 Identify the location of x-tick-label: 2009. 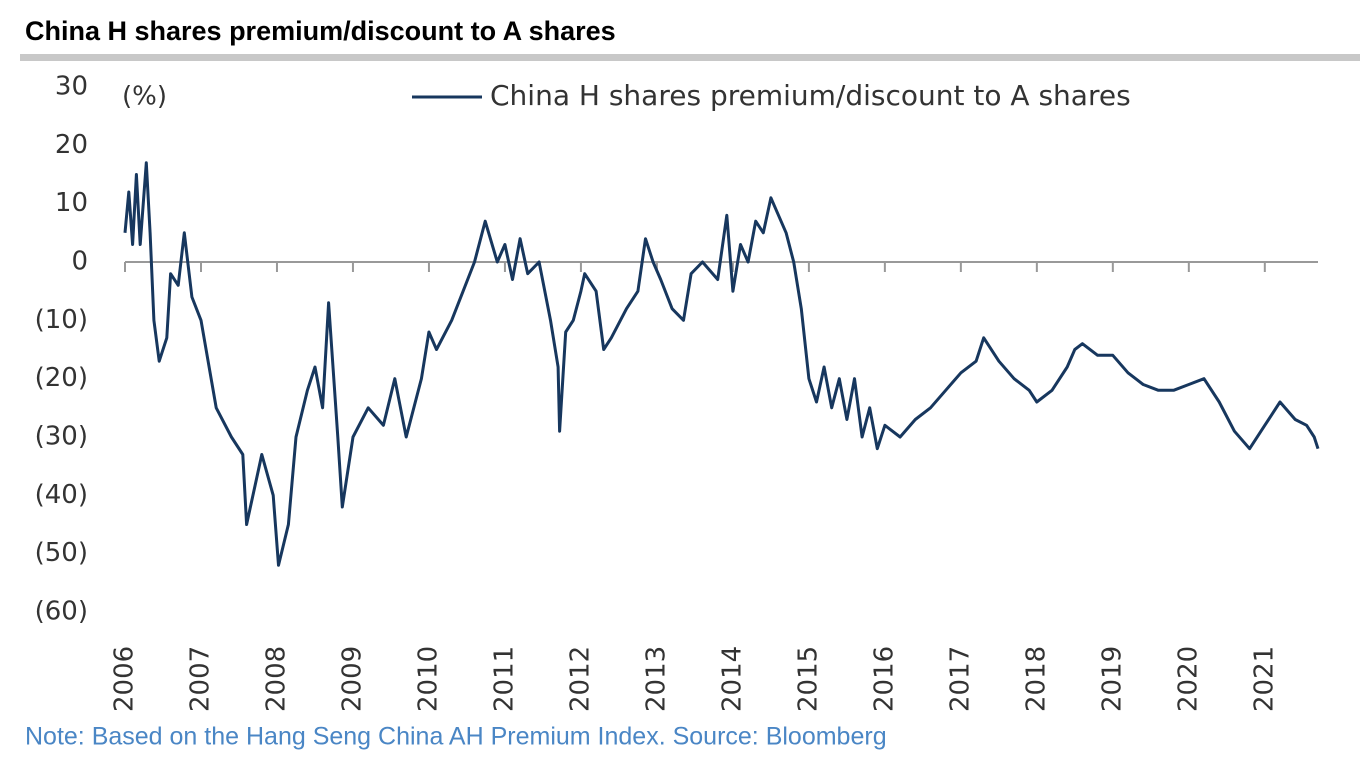
(352, 679).